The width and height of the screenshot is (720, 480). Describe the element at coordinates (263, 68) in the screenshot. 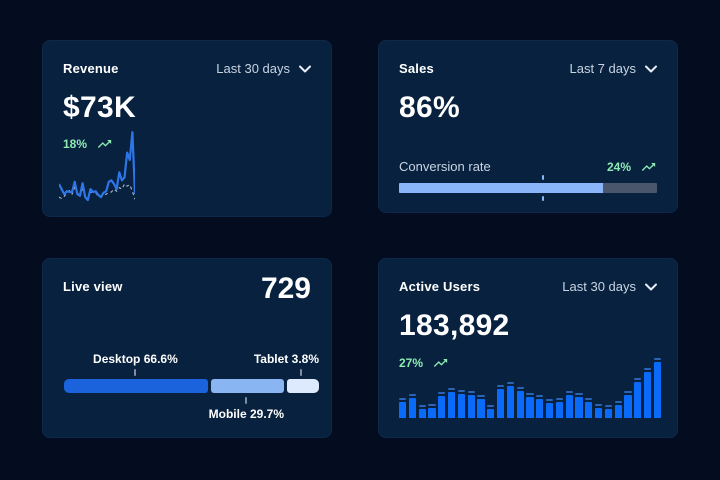

I see `revenue-range-selector: Last 30 days` at that location.